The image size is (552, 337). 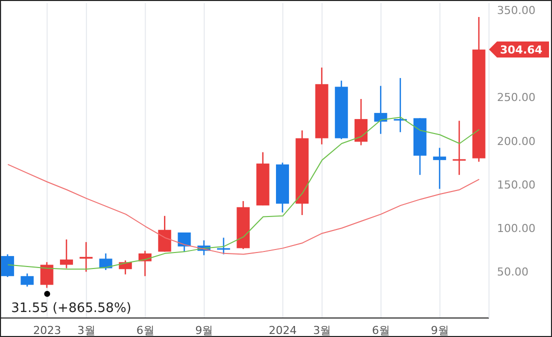 What do you see at coordinates (516, 10) in the screenshot?
I see `y-tick-label: 350.00` at bounding box center [516, 10].